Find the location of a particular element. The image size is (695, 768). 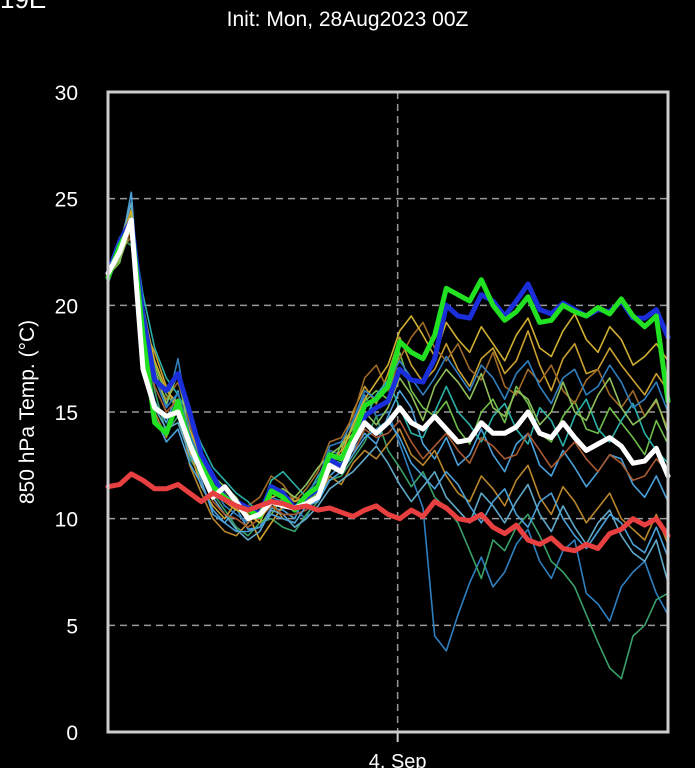

y-tick-label: 10 is located at coordinates (66, 520).